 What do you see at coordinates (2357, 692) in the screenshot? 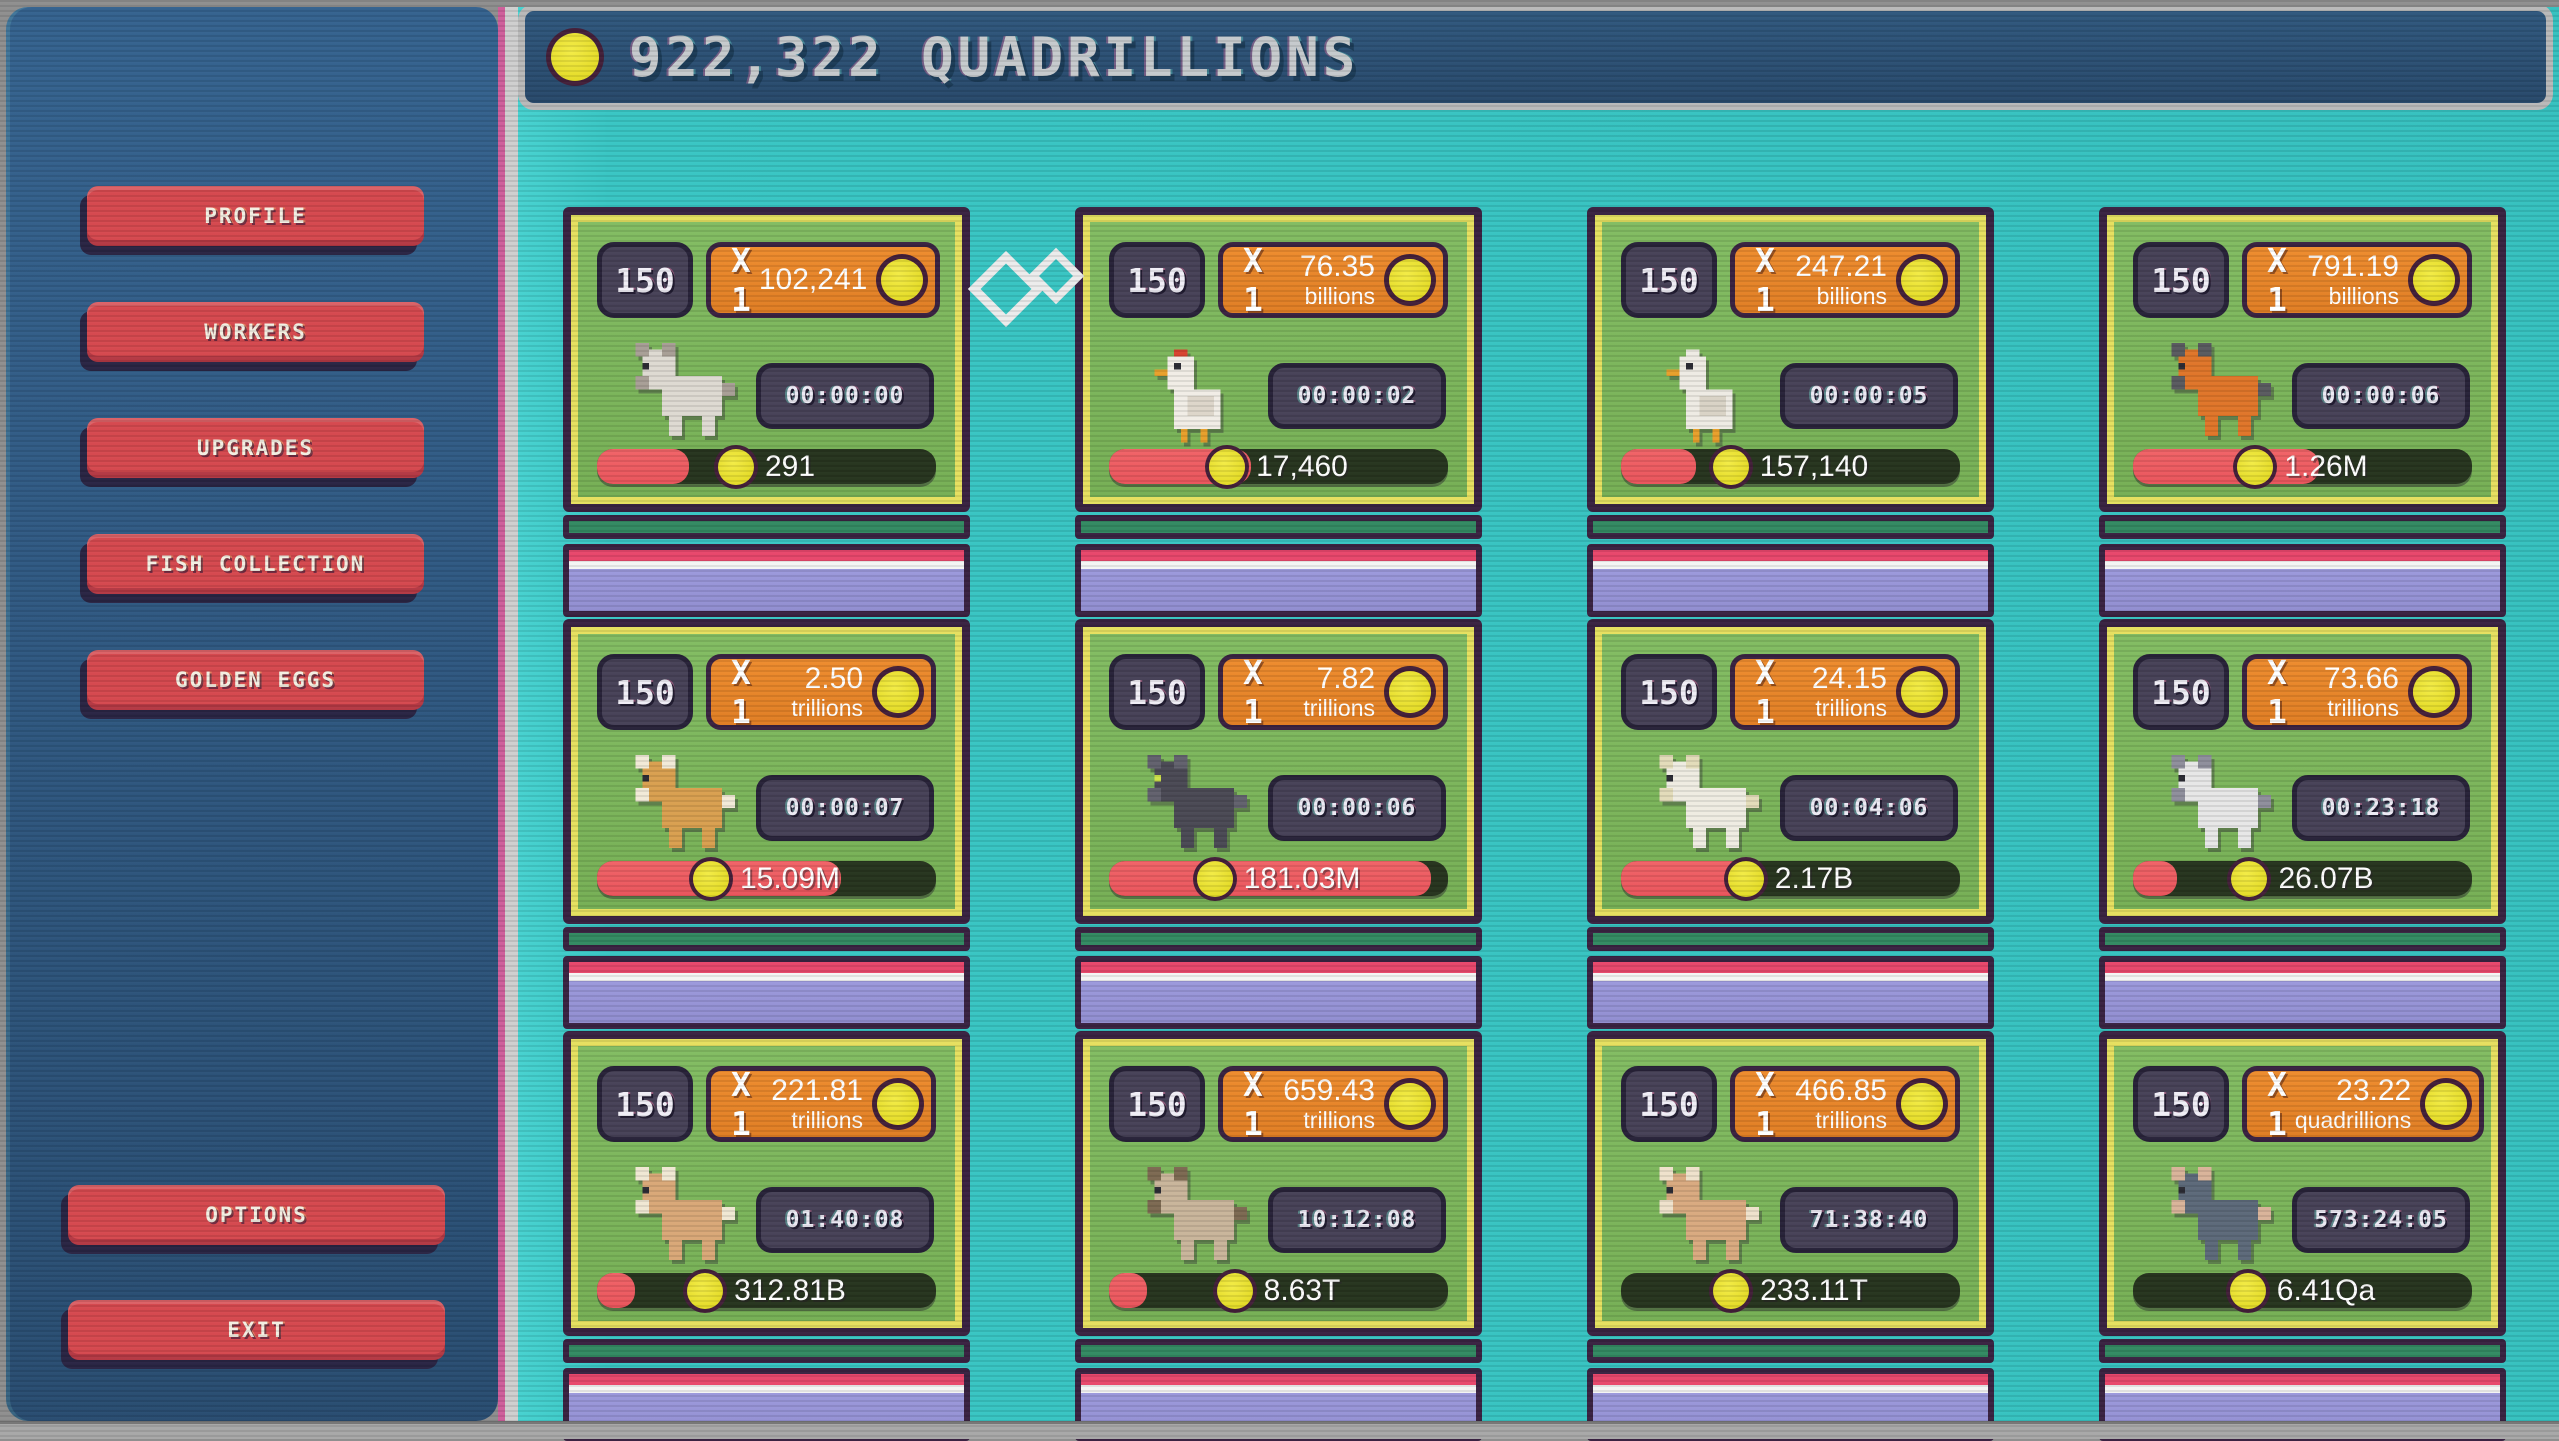
I see `multiplier-pill: X 1 73.66 trillions` at bounding box center [2357, 692].